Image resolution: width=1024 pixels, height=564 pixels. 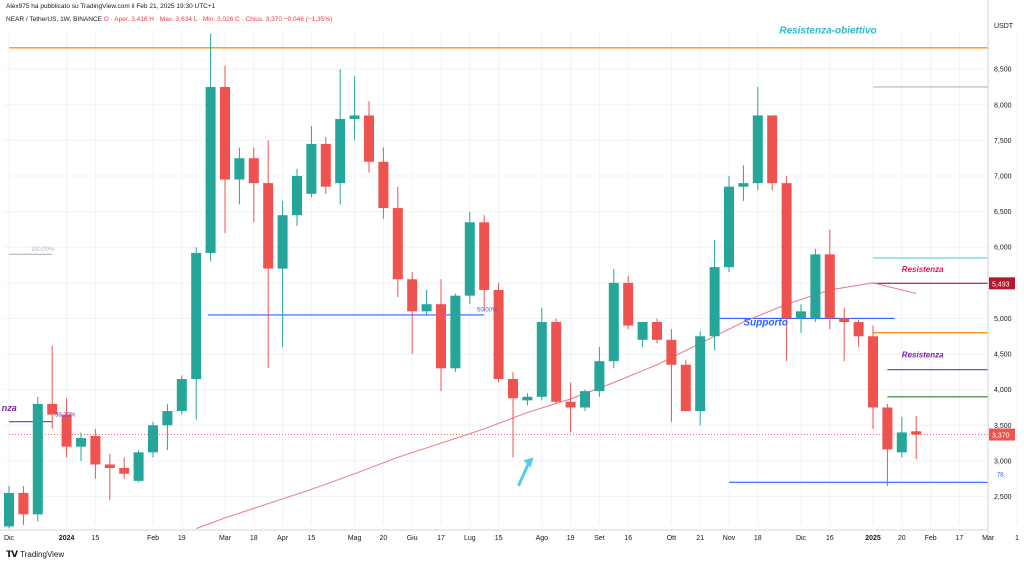 What do you see at coordinates (1001, 476) in the screenshot?
I see `fib-label: 78,` at bounding box center [1001, 476].